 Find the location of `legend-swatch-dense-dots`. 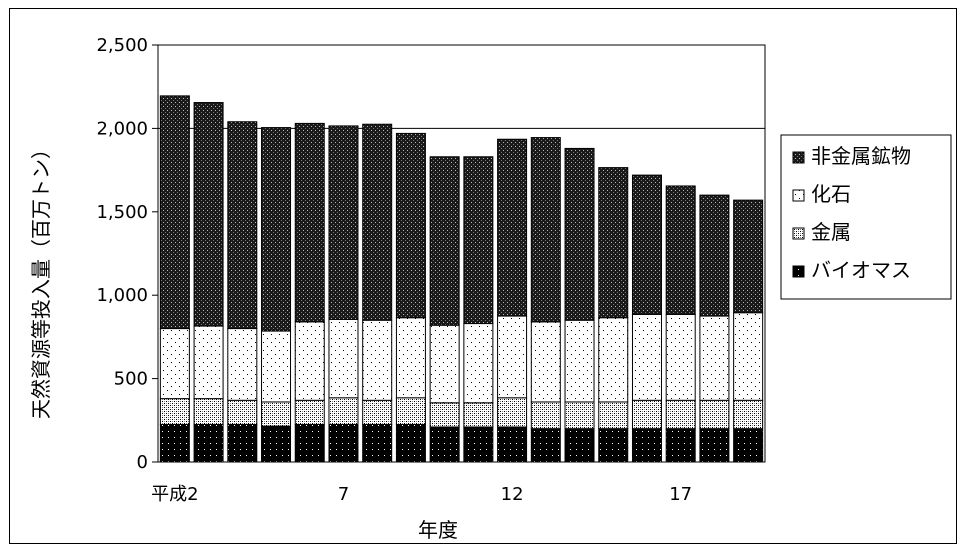

legend-swatch-dense-dots is located at coordinates (798, 157).